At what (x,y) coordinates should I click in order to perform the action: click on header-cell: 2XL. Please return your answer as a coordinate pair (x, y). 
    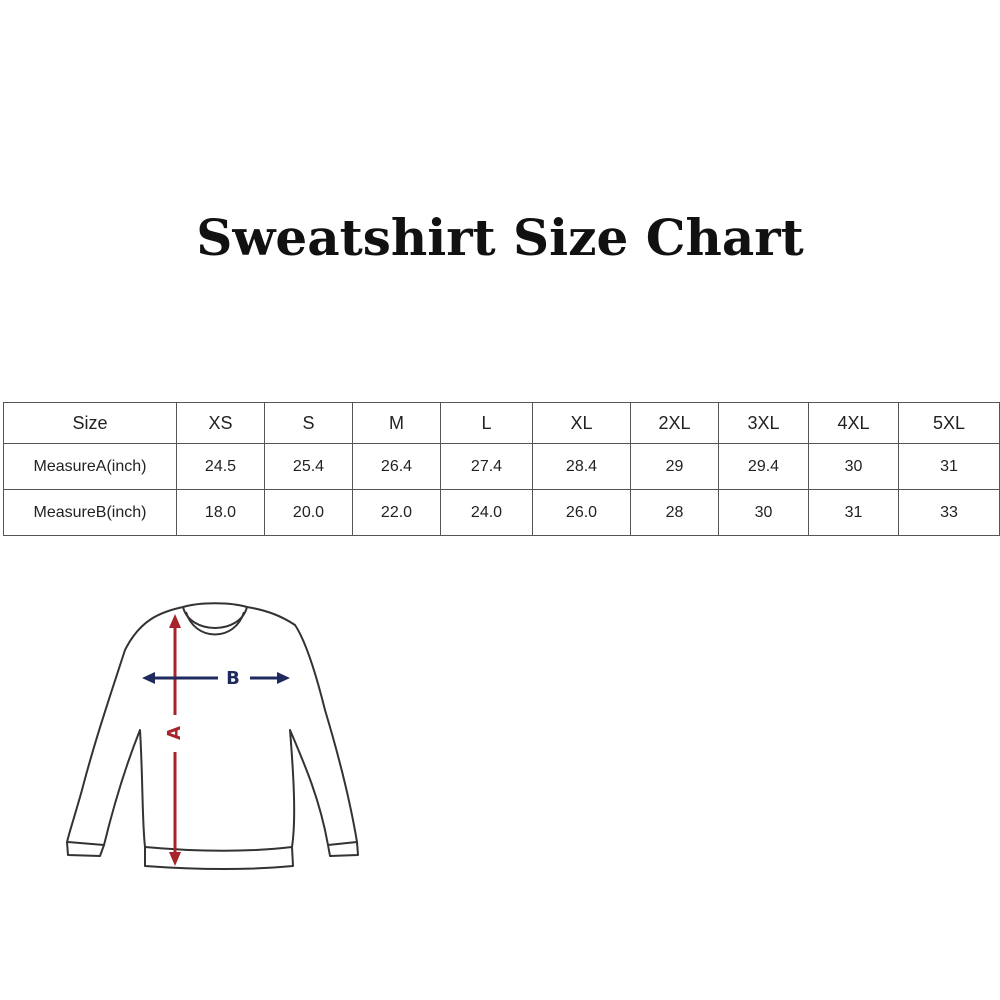
    Looking at the image, I should click on (674, 423).